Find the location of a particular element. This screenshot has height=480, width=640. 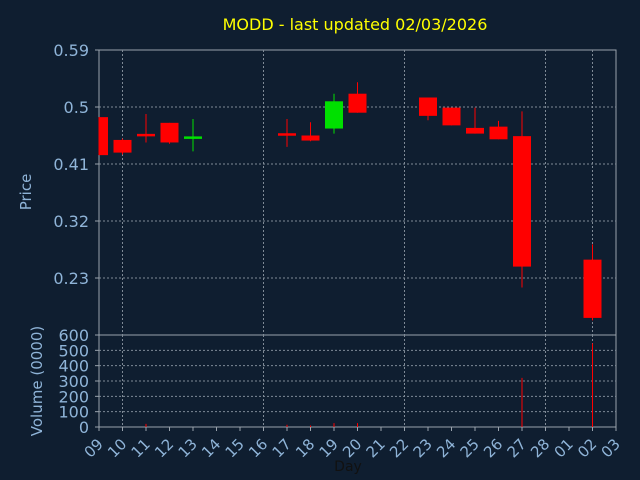

price-tick-label: 0.5 is located at coordinates (76, 107).